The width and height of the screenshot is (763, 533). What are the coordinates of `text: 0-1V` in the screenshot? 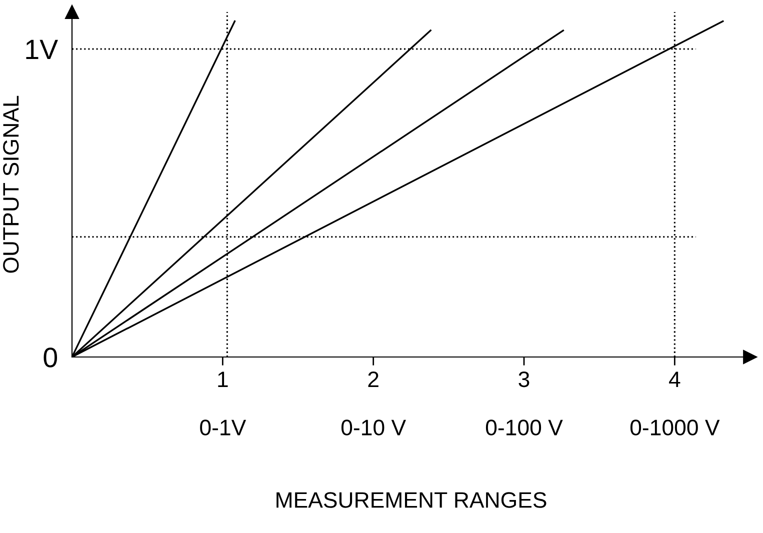 It's located at (223, 428).